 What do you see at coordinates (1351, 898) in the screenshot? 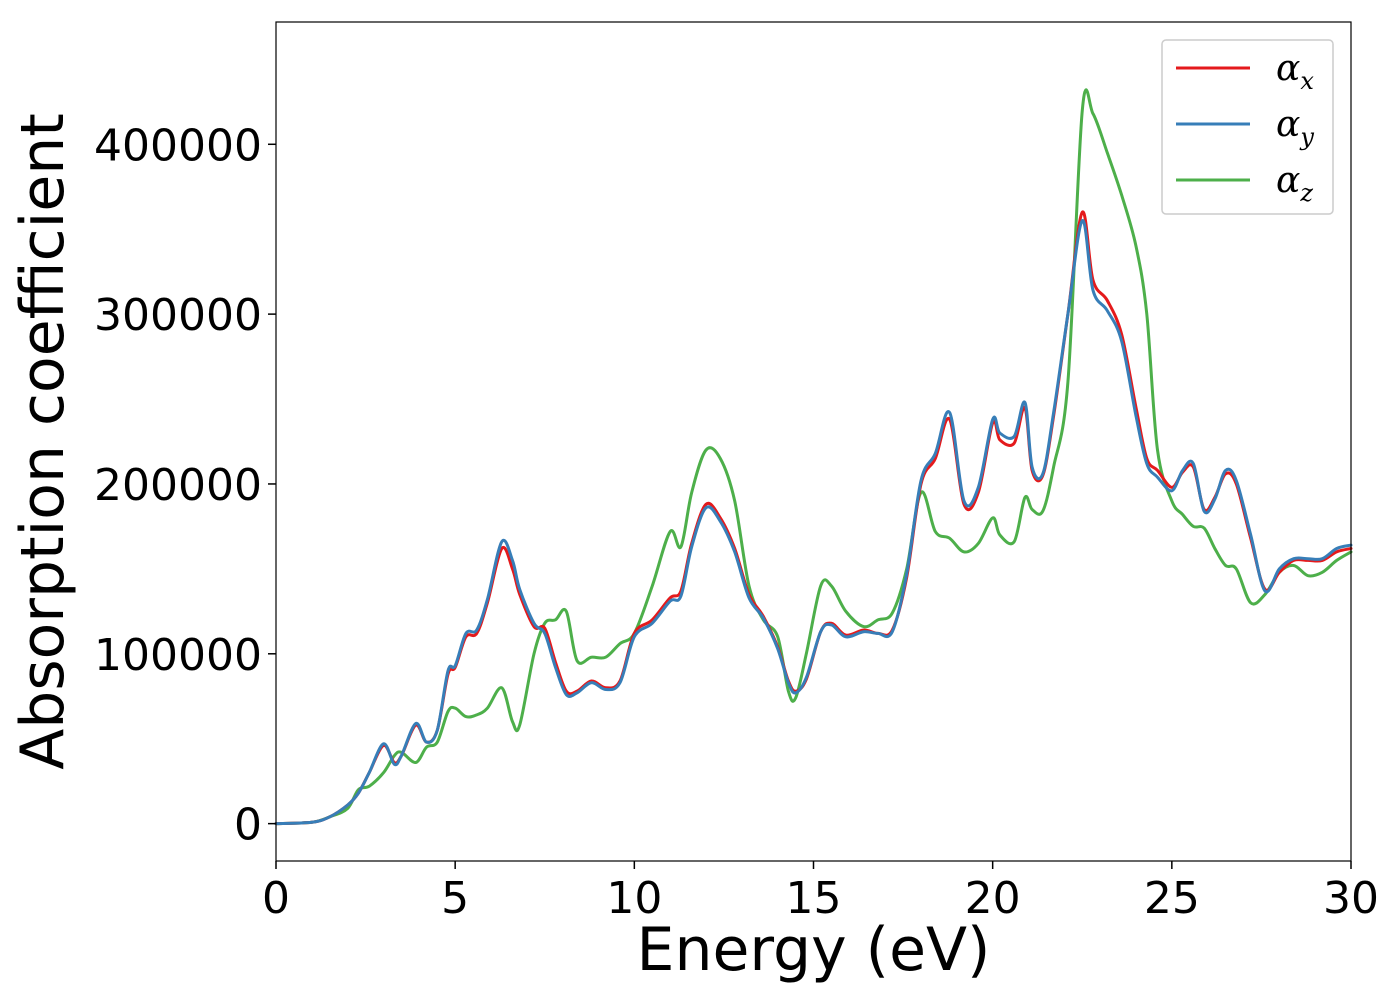
I see `x-tick-label: 30` at bounding box center [1351, 898].